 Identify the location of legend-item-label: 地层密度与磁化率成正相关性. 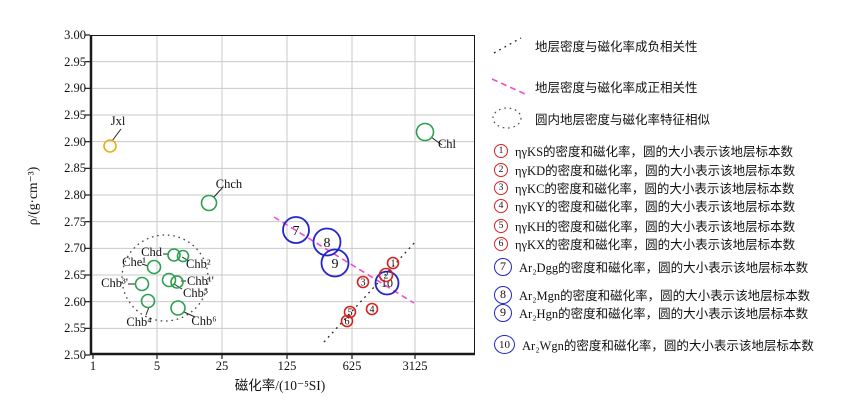
(616, 87).